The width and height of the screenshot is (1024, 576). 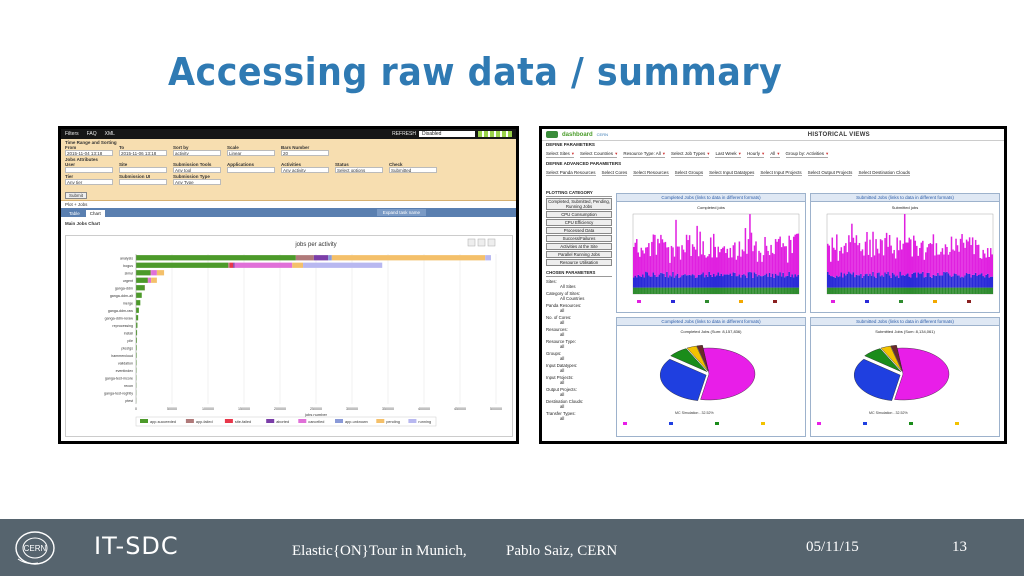 I want to click on adv-param-select-4: Select Input Datatypes, so click(x=732, y=173).